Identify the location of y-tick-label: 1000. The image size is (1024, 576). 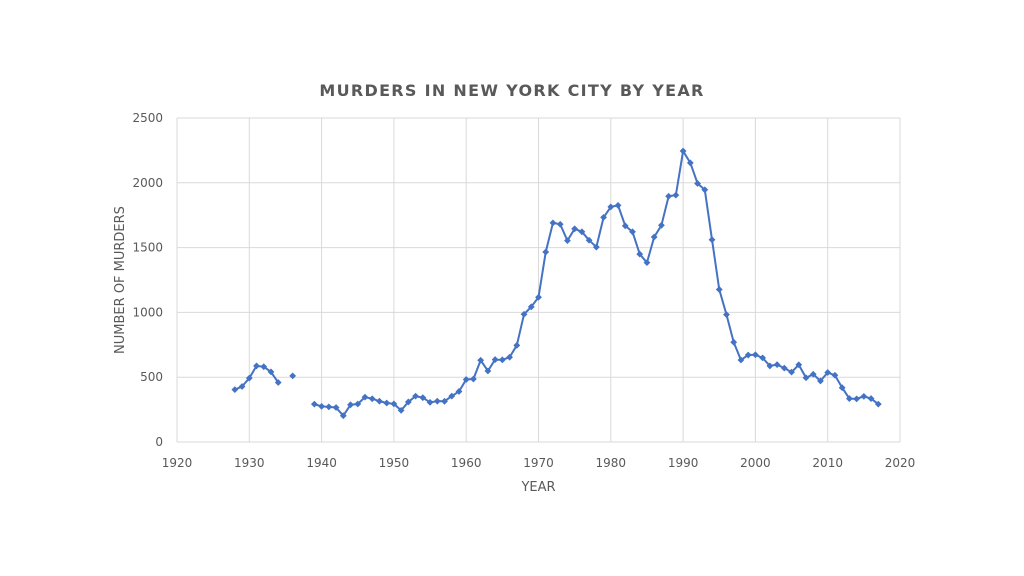
(147, 312).